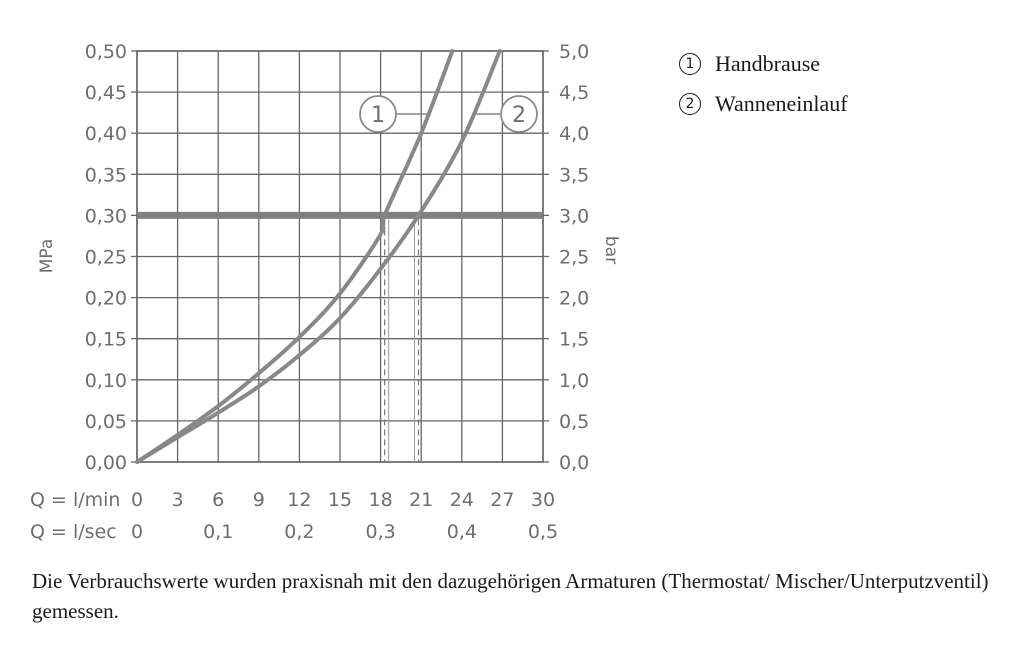 The image size is (1024, 653). What do you see at coordinates (106, 134) in the screenshot?
I see `y-left-tick-label: 0,40` at bounding box center [106, 134].